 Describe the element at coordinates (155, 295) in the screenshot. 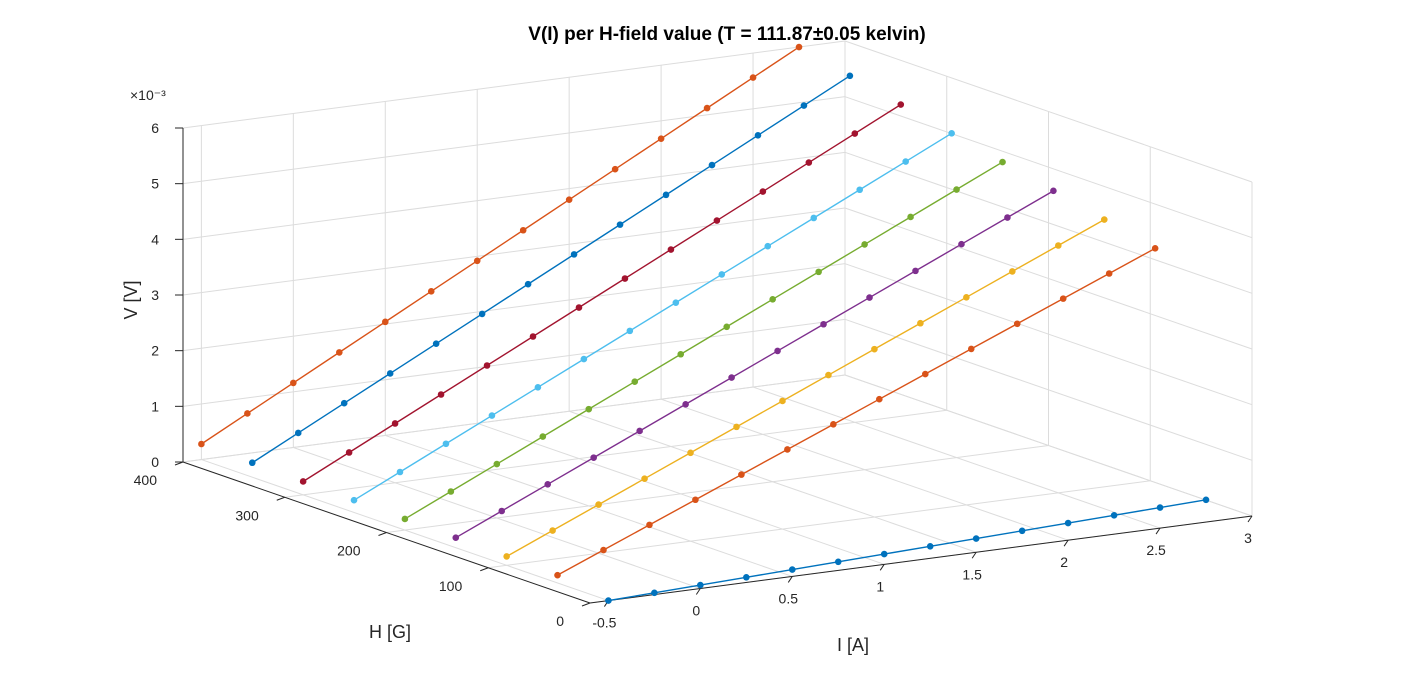

I see `z-tick-label: 3` at that location.